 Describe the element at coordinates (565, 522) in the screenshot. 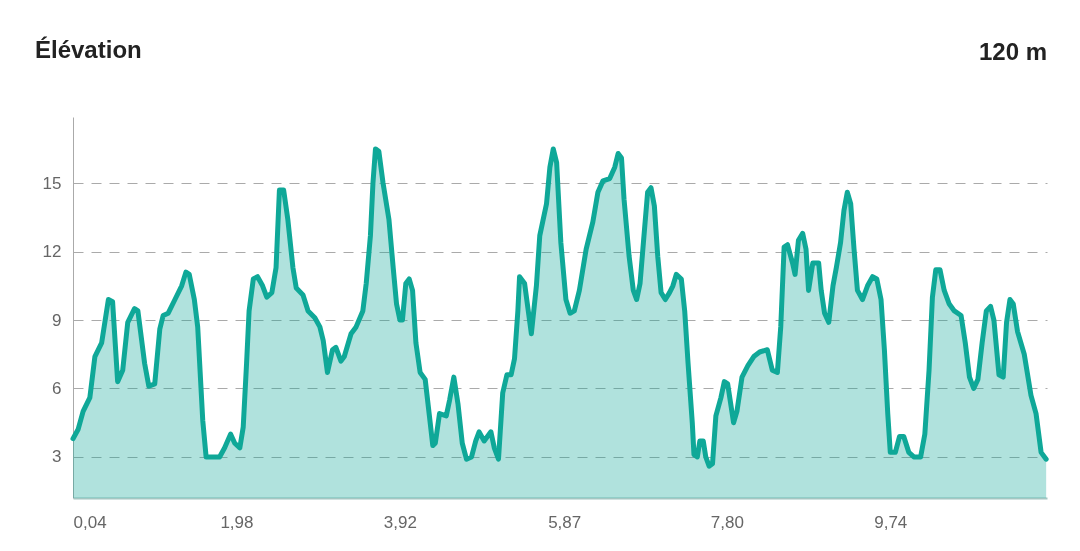

I see `x-tick-label: 5,87` at that location.